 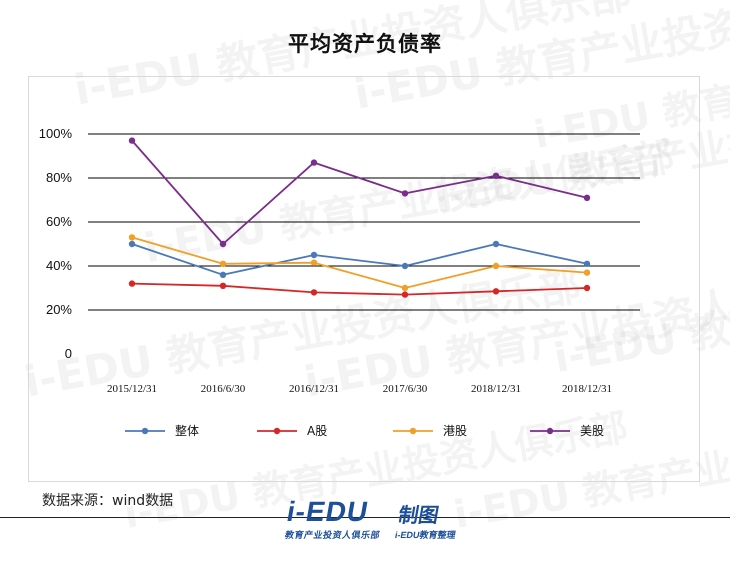 I want to click on footer-logo-right-subtitle: i-EDU教育整理, so click(x=425, y=535).